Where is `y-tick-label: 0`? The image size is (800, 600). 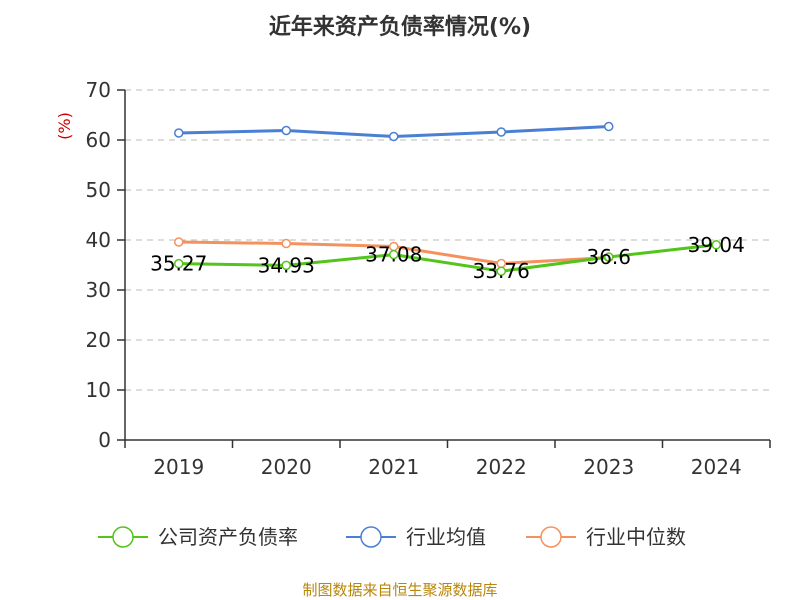 y-tick-label: 0 is located at coordinates (104, 440).